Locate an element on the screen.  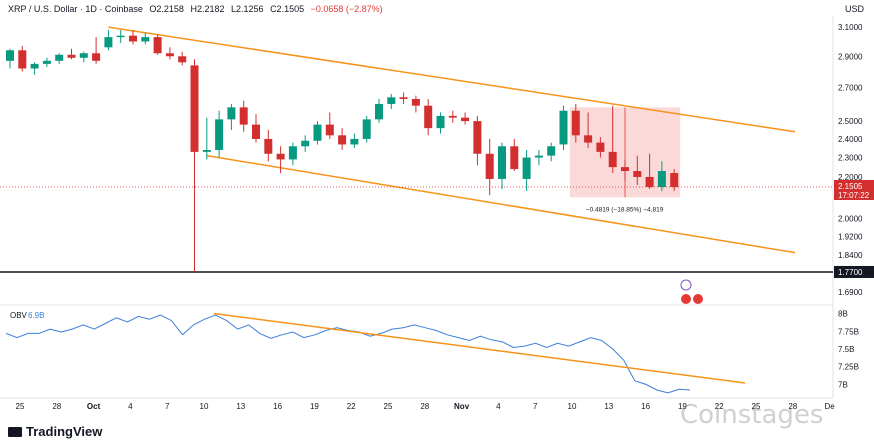
tradingview-brand: TradingView is located at coordinates (55, 431).